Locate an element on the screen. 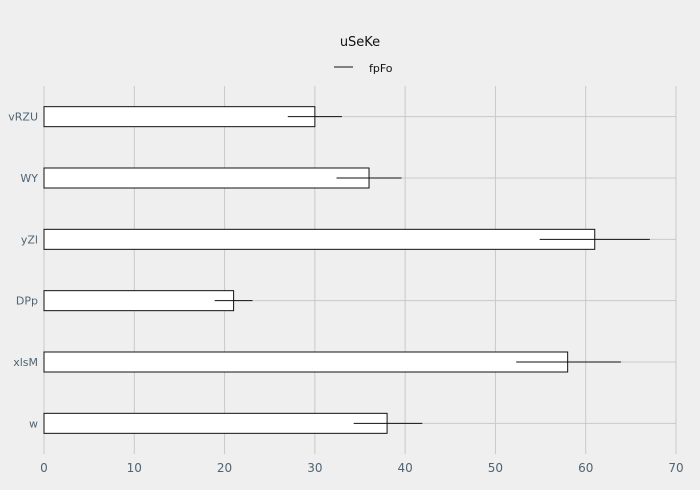 The image size is (700, 490). x-tick-label-10: 10 is located at coordinates (134, 468).